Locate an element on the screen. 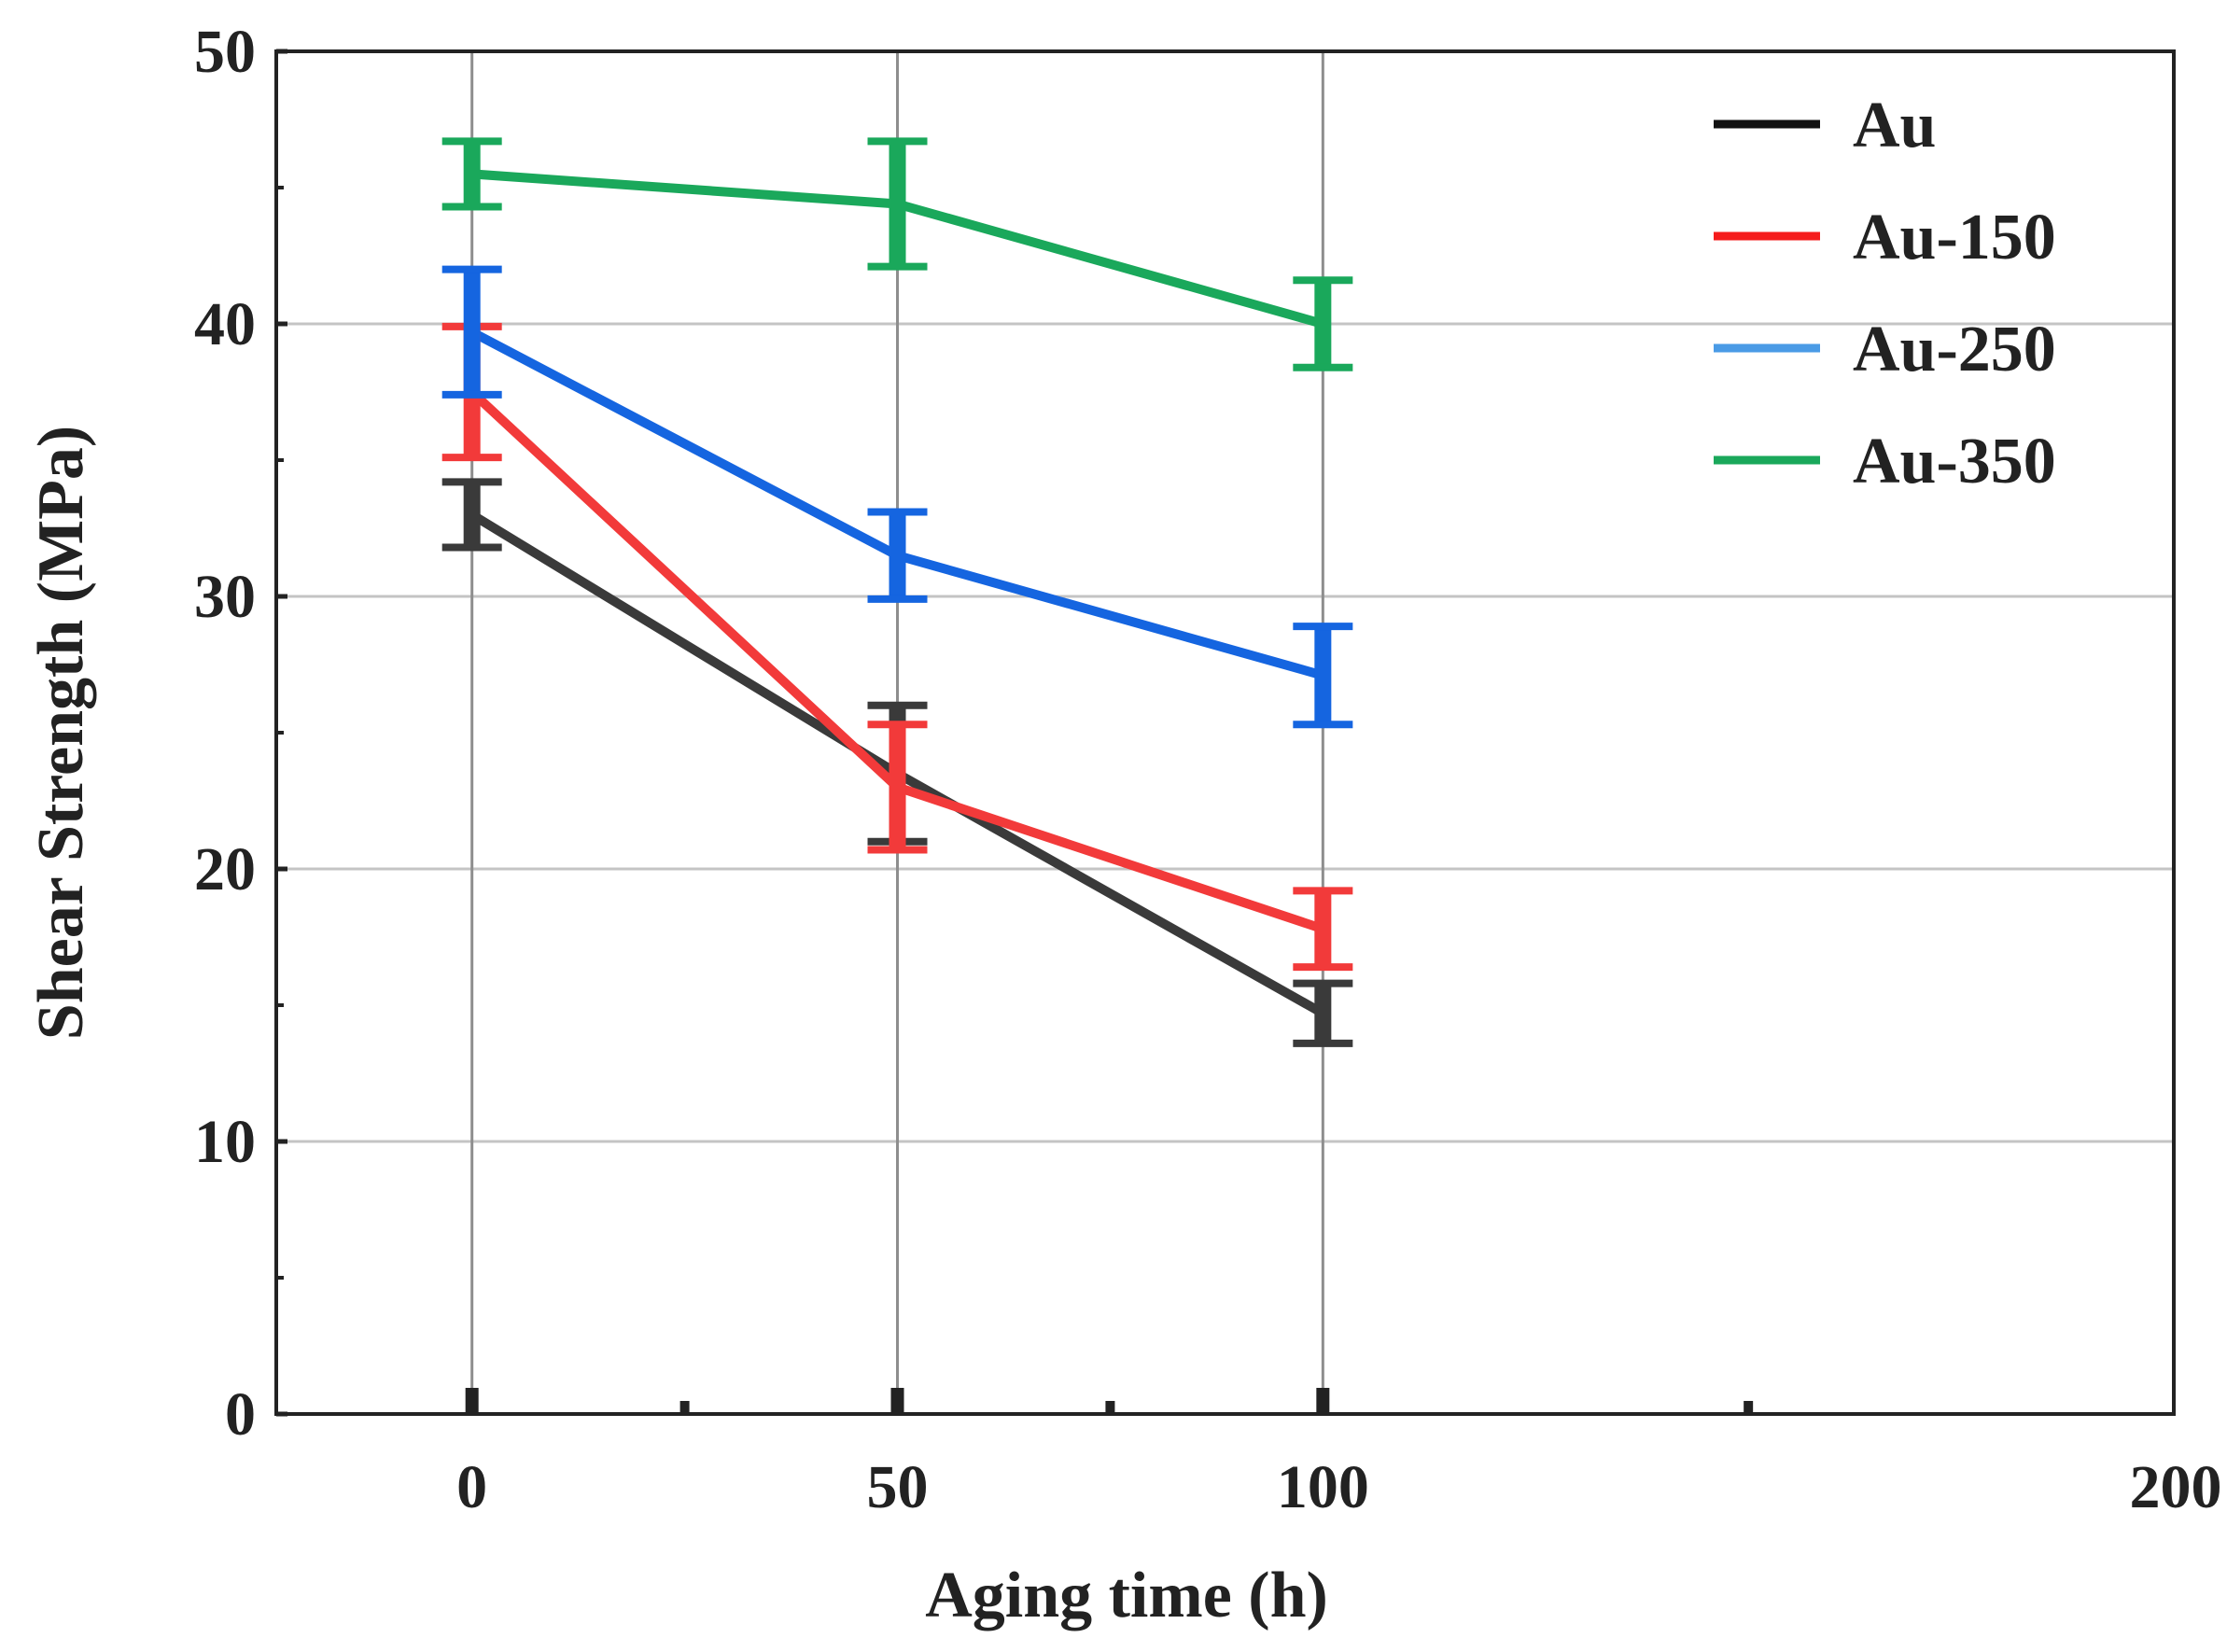  legend-label: Au-150 is located at coordinates (1954, 237).